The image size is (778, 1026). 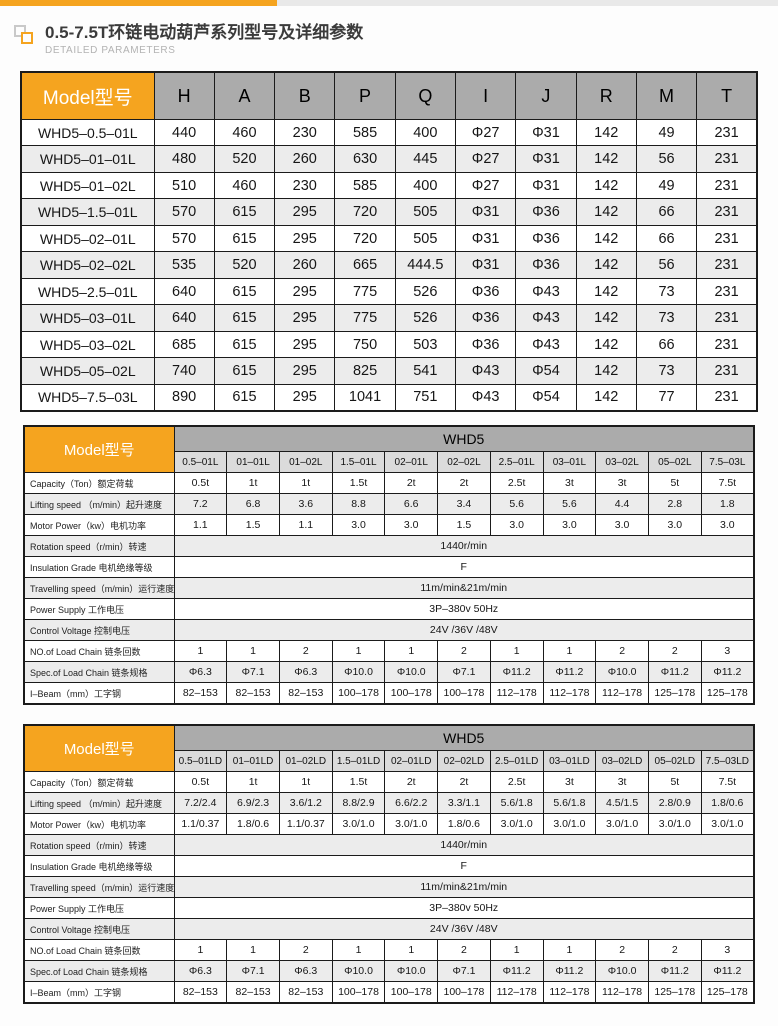 What do you see at coordinates (99, 887) in the screenshot?
I see `spec-row-label: Travelling speed（m/min）运行速度` at bounding box center [99, 887].